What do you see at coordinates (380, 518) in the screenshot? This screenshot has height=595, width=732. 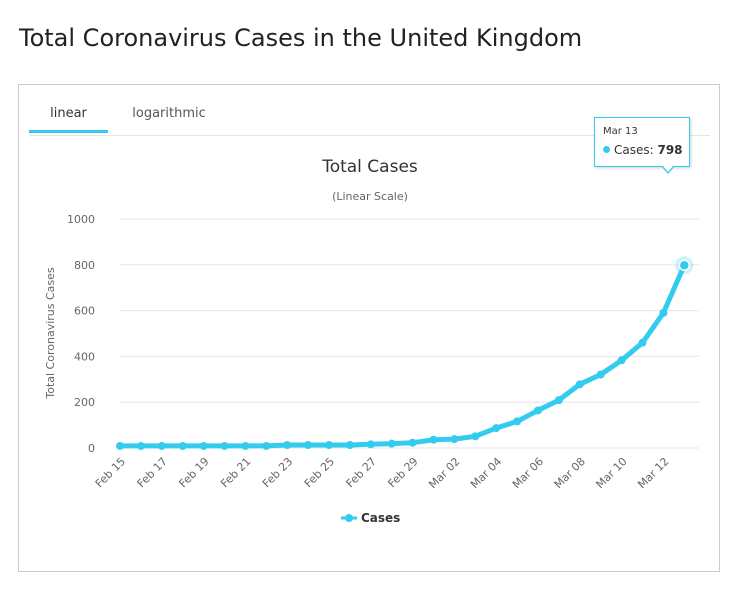 I see `legend-label-cases: Cases` at bounding box center [380, 518].